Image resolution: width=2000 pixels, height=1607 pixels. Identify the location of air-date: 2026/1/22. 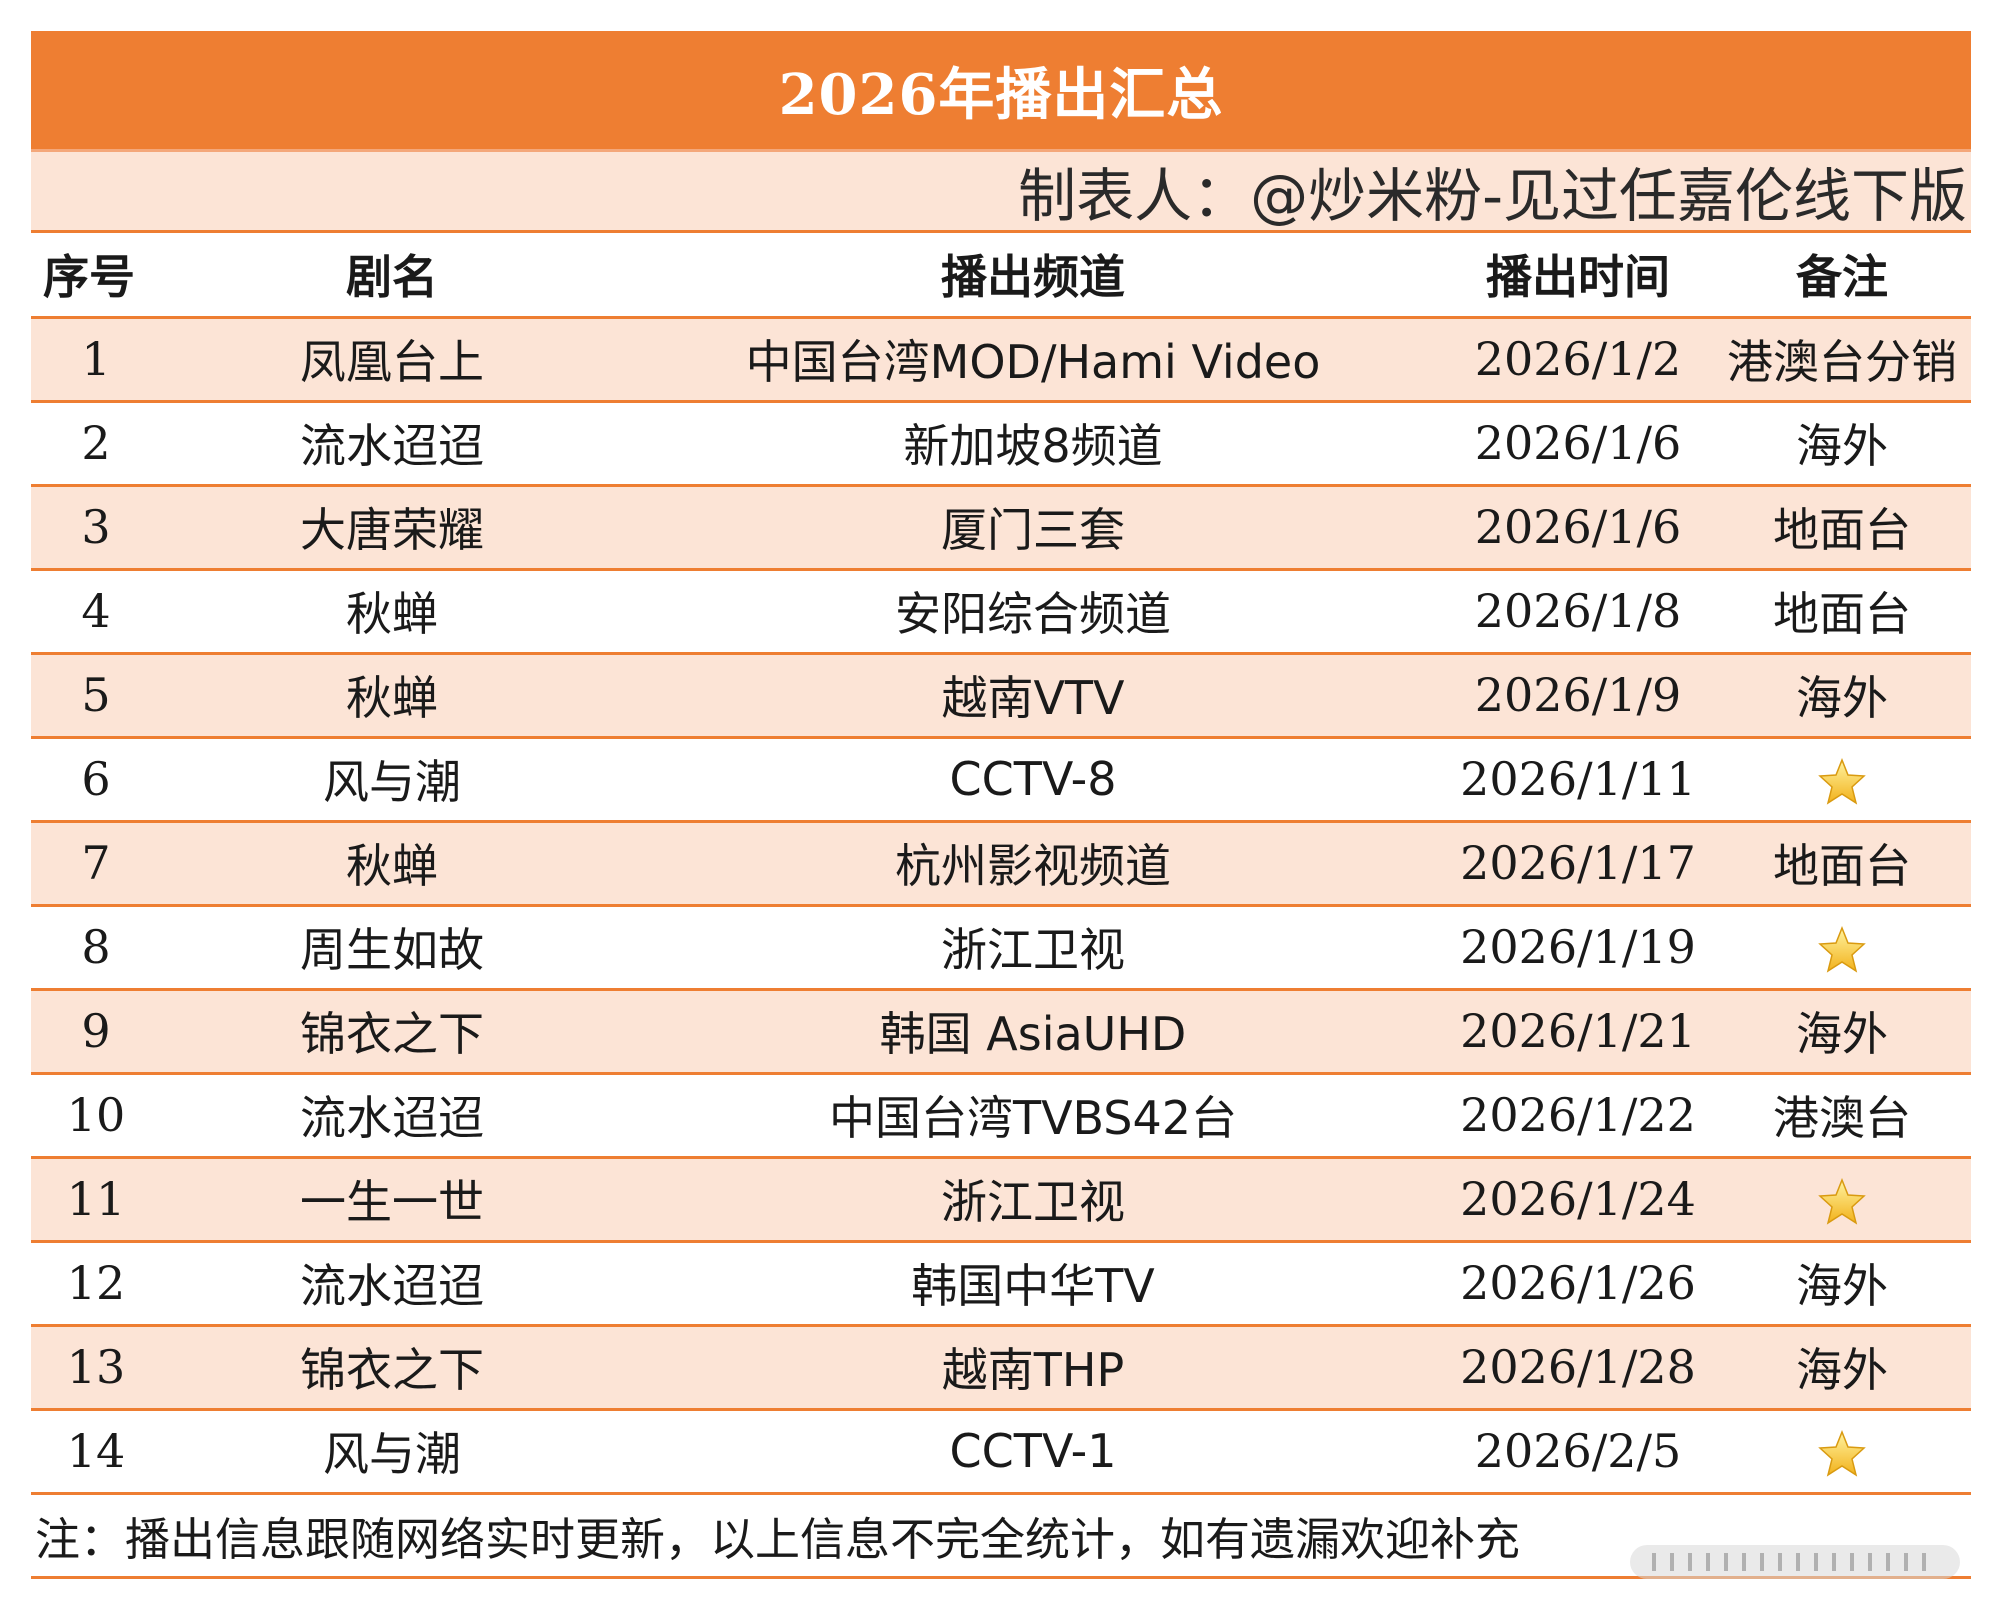
(1578, 1116).